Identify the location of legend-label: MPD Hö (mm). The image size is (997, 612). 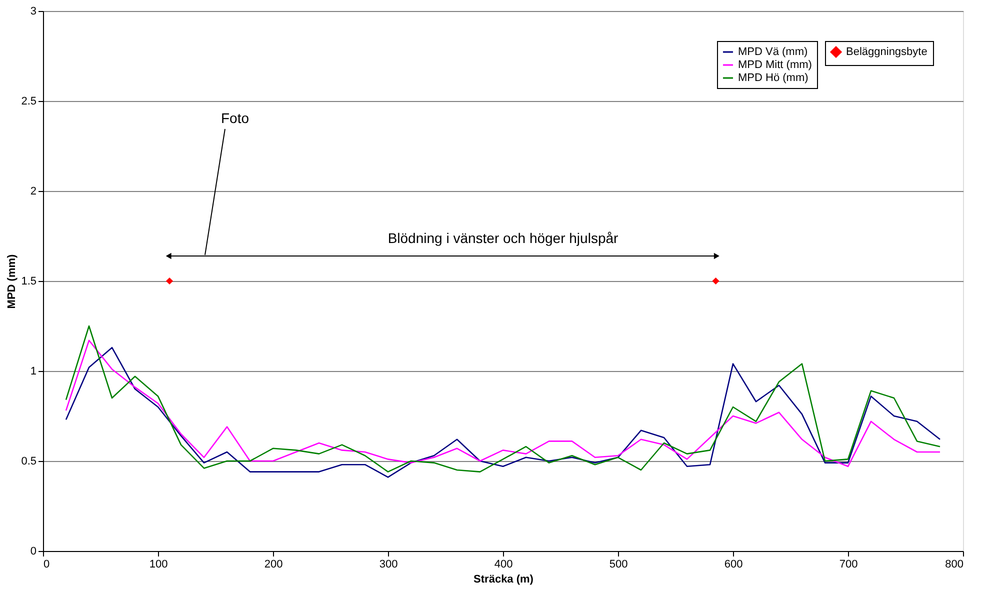
(773, 78).